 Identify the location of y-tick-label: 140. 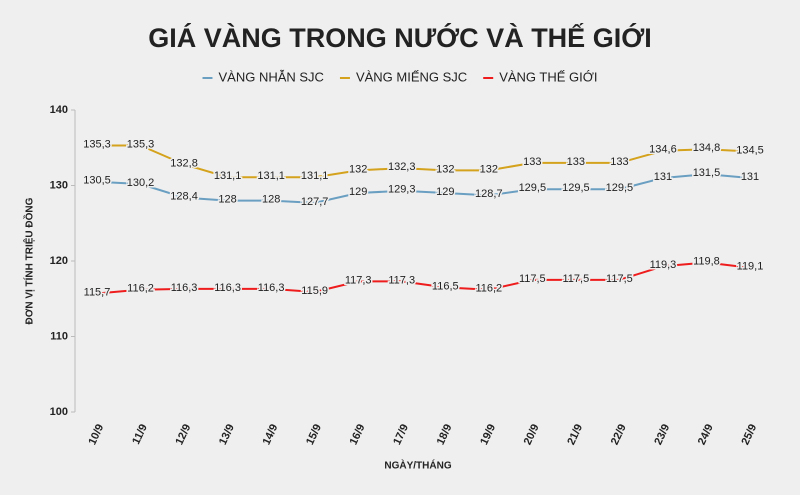
(59, 110).